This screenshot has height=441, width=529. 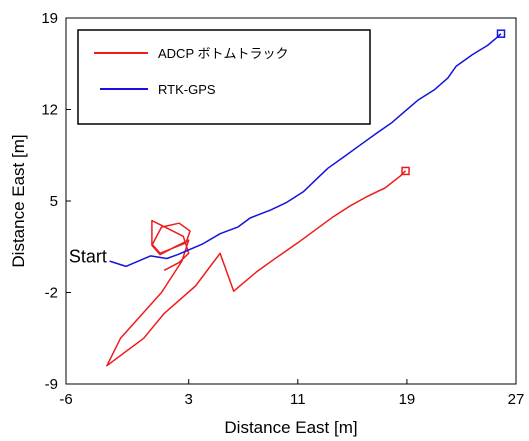 I want to click on y-tick-label: -2, so click(x=51, y=293).